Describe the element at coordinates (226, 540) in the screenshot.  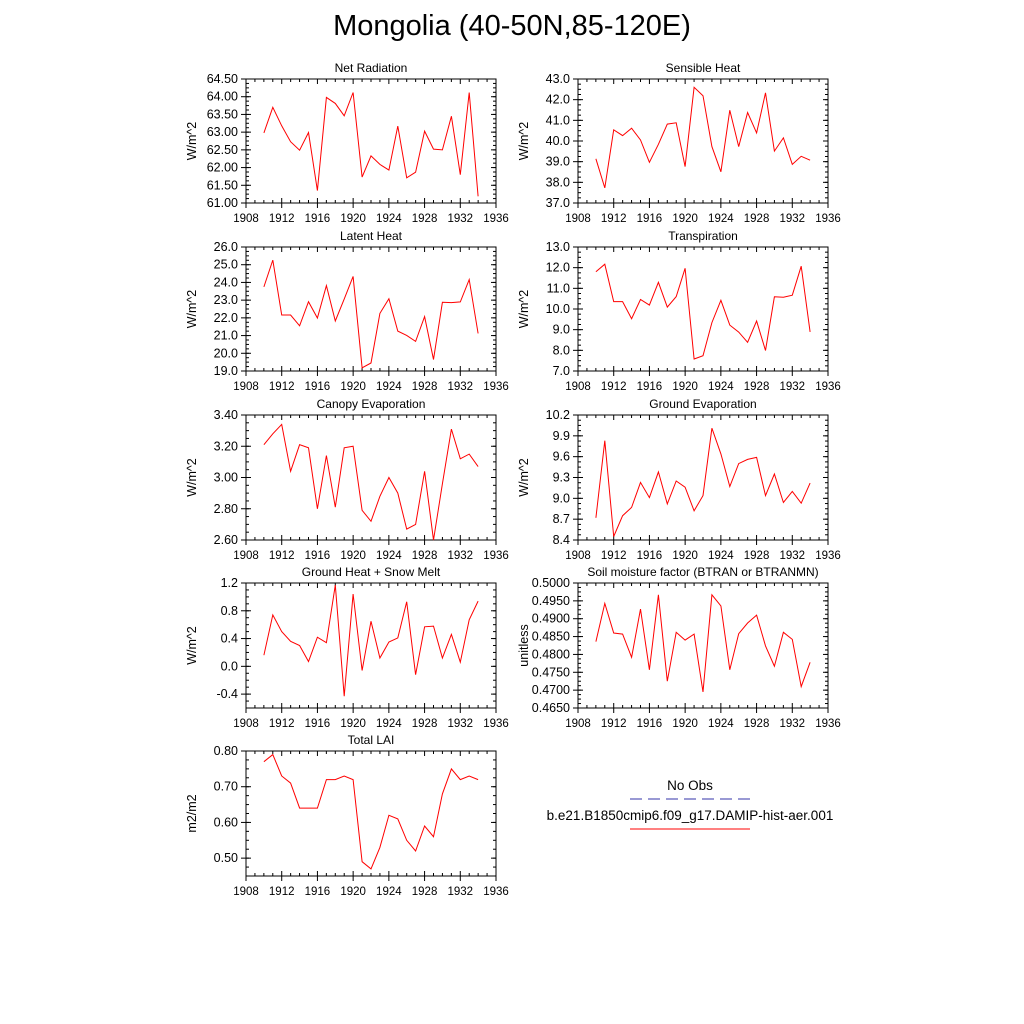
I see `y-tick-label: 2.60` at that location.